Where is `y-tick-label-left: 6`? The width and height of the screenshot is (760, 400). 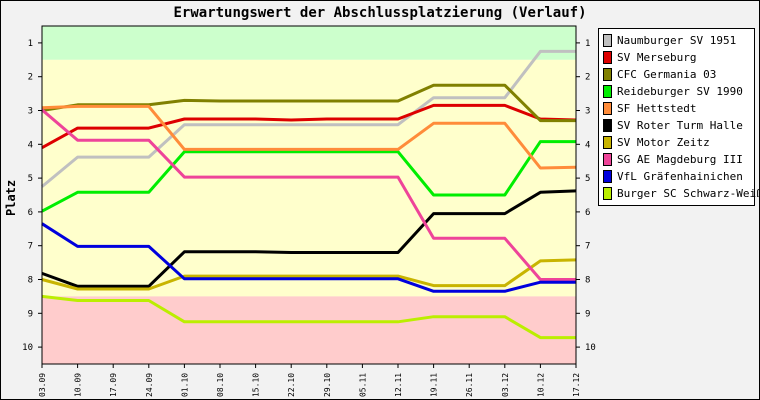
y-tick-label-left: 6 is located at coordinates (30, 213).